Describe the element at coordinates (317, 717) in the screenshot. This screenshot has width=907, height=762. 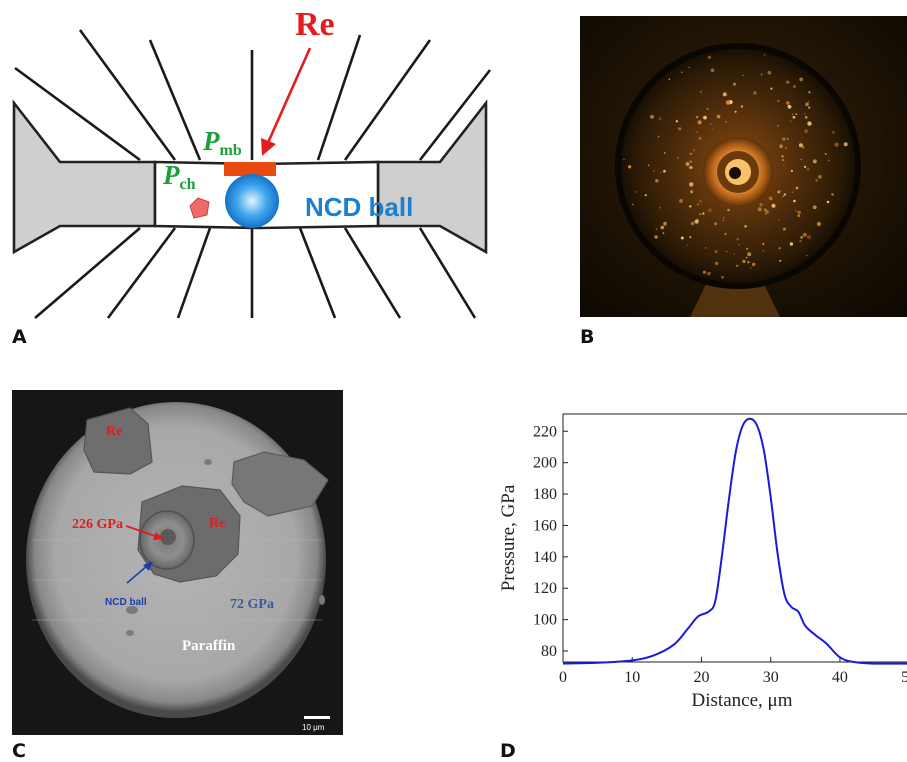
I see `scale-bar` at that location.